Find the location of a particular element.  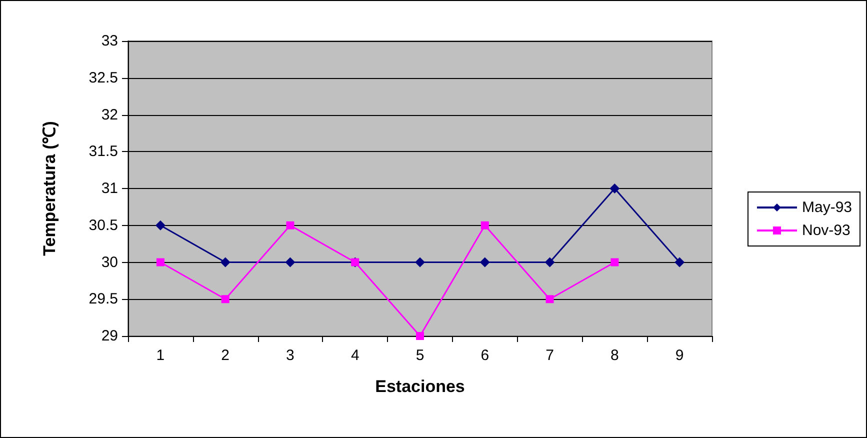

legend-label: Nov-93 is located at coordinates (826, 230).